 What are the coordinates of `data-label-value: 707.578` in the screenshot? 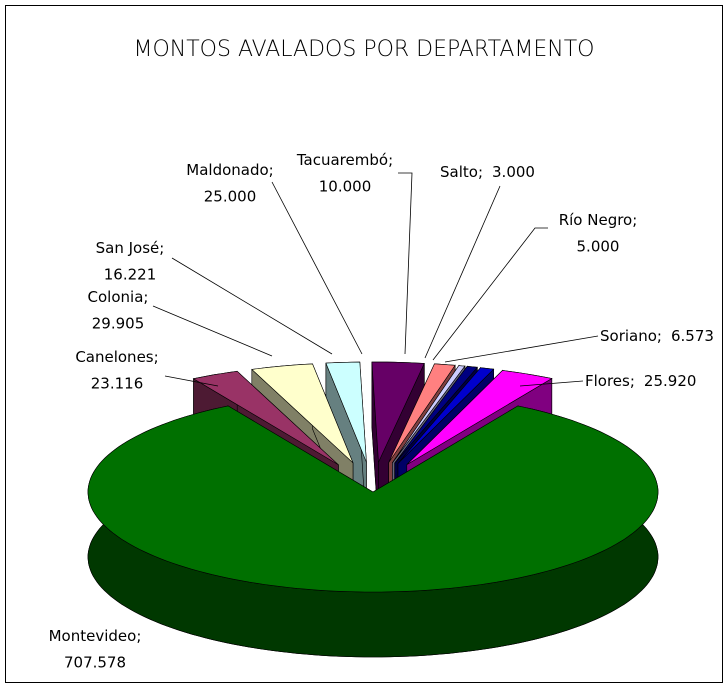 It's located at (95, 663).